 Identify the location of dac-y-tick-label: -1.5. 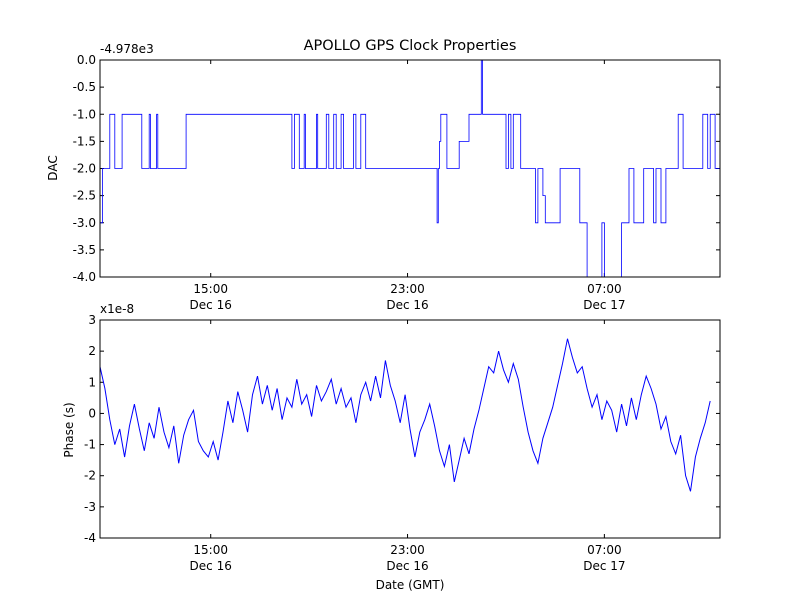
(84, 141).